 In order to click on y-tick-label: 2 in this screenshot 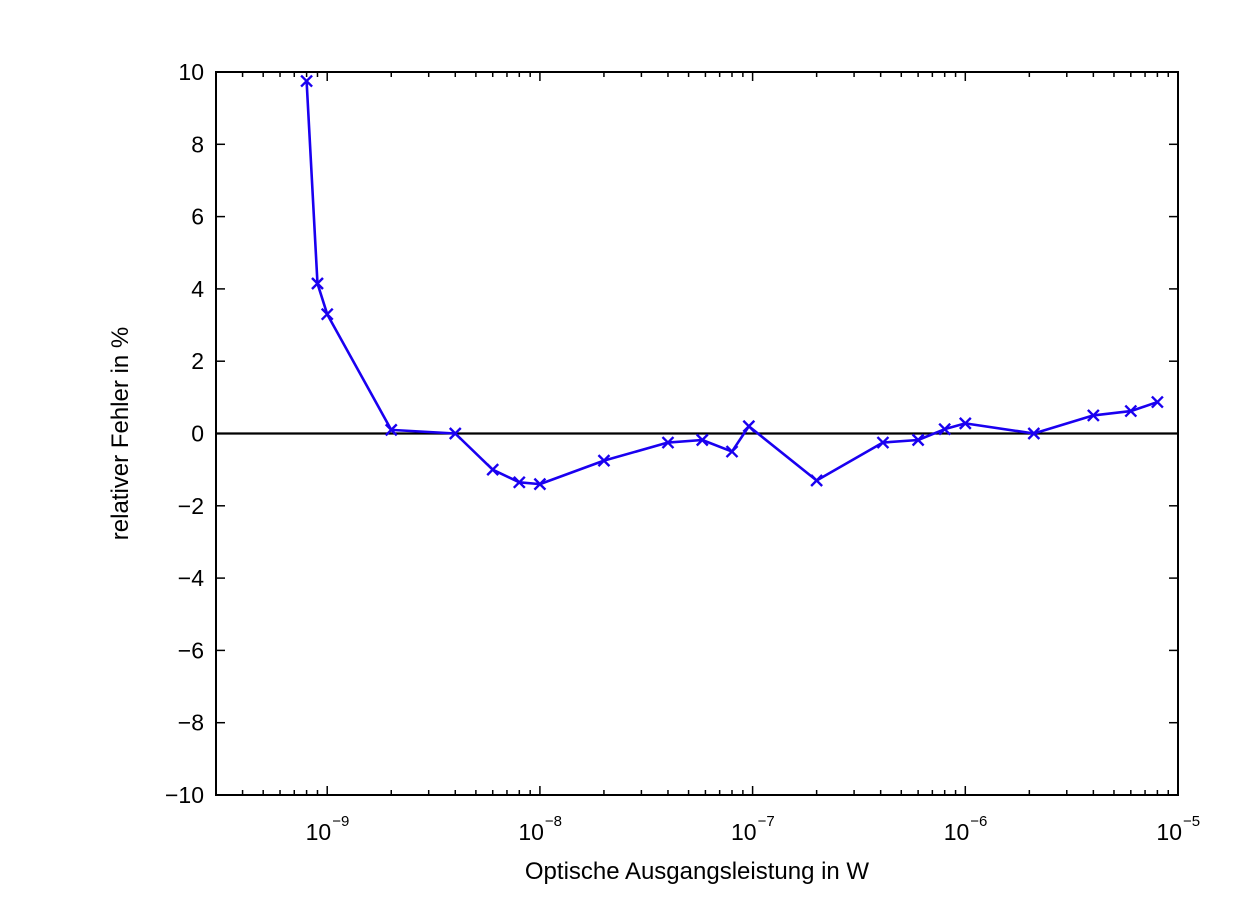, I will do `click(197, 361)`.